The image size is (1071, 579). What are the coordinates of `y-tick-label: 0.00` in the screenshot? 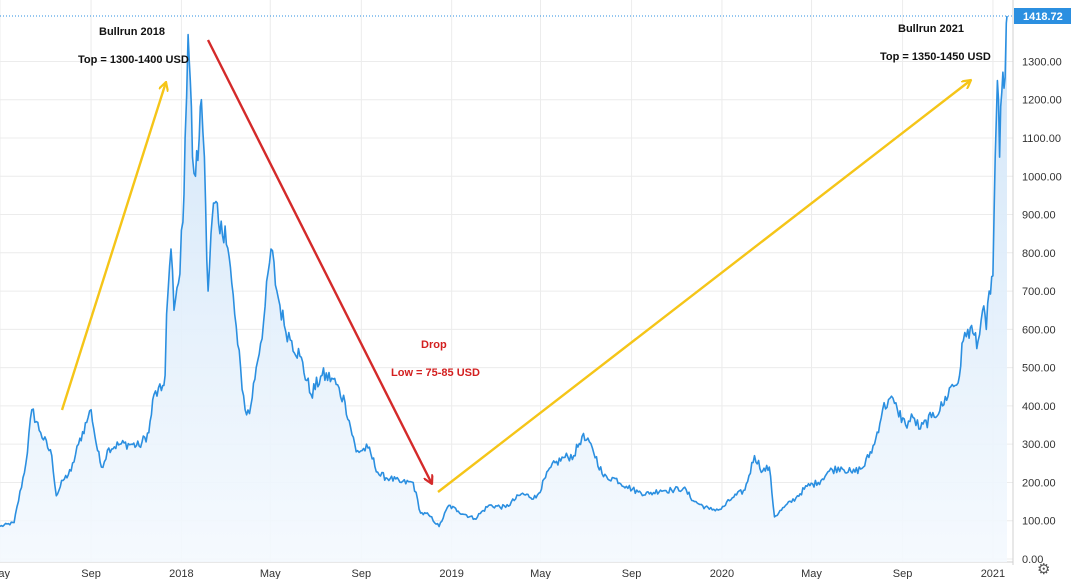 It's located at (1032, 560).